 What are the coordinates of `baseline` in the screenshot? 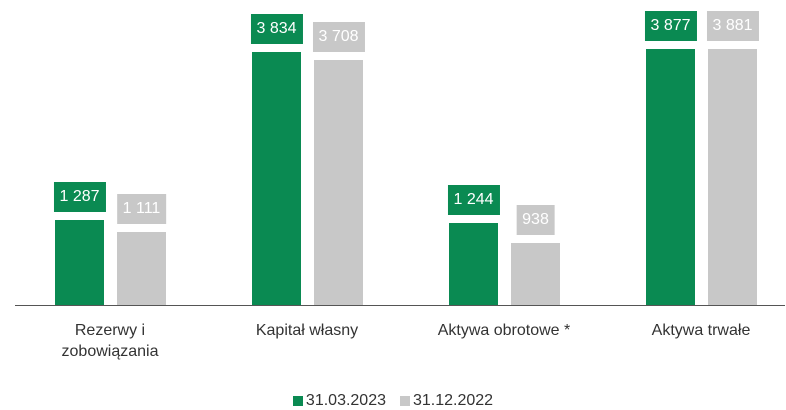 It's located at (400, 305).